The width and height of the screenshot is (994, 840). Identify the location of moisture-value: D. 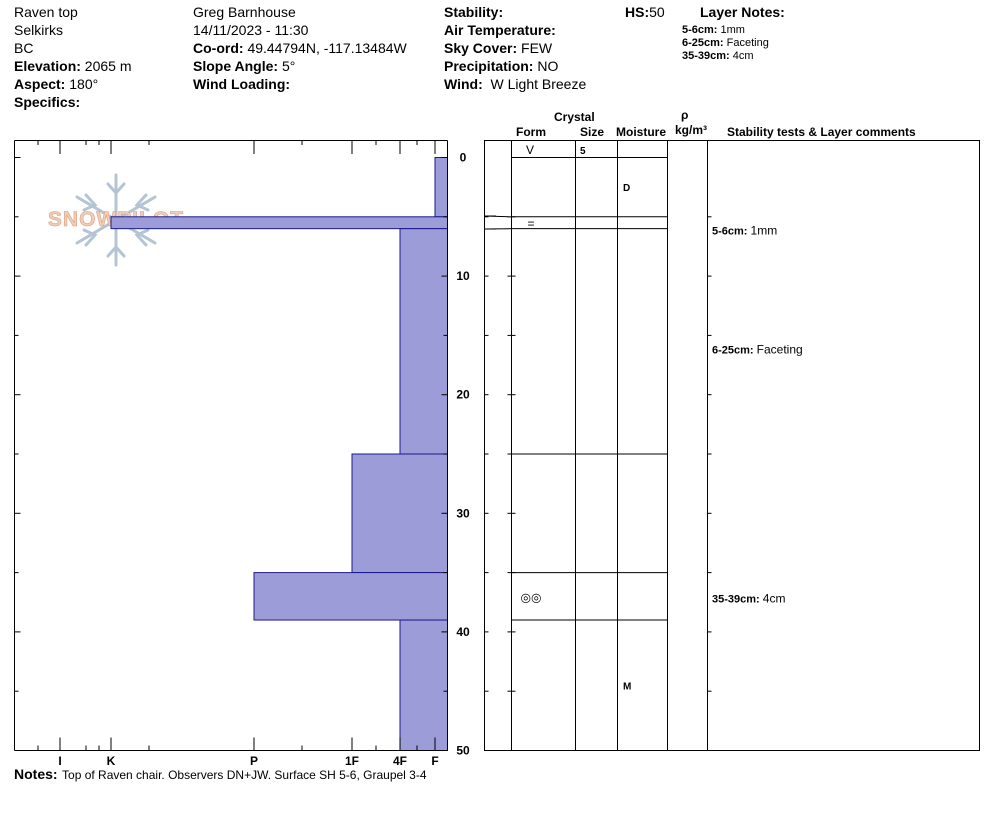
(626, 188).